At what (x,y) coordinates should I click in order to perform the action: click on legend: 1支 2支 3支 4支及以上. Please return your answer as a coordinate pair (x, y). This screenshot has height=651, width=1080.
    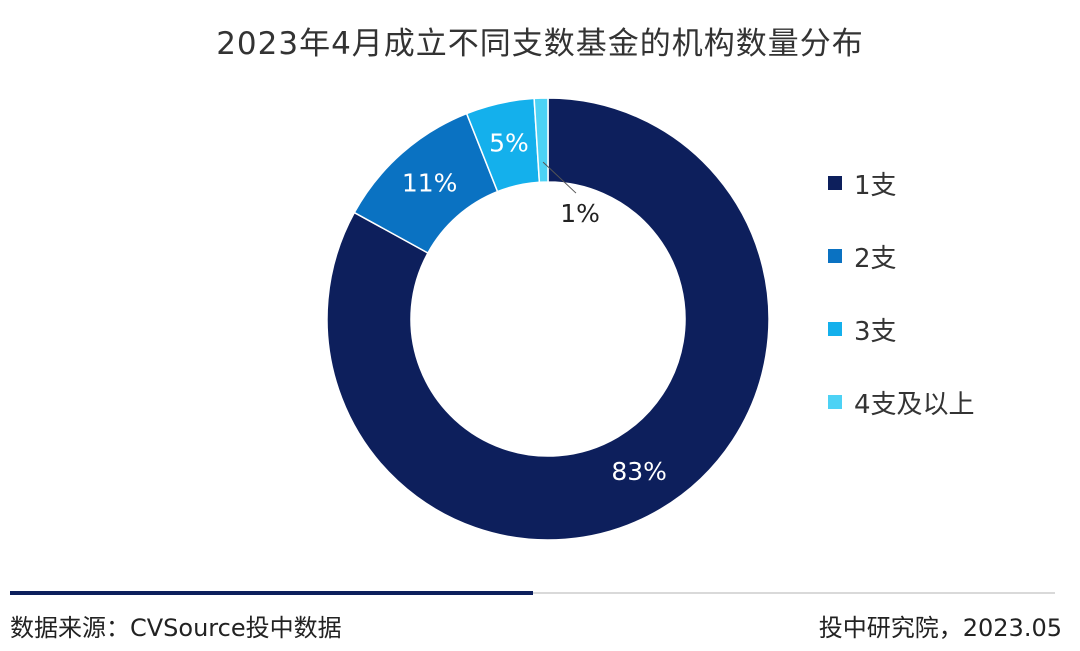
    Looking at the image, I should click on (901, 314).